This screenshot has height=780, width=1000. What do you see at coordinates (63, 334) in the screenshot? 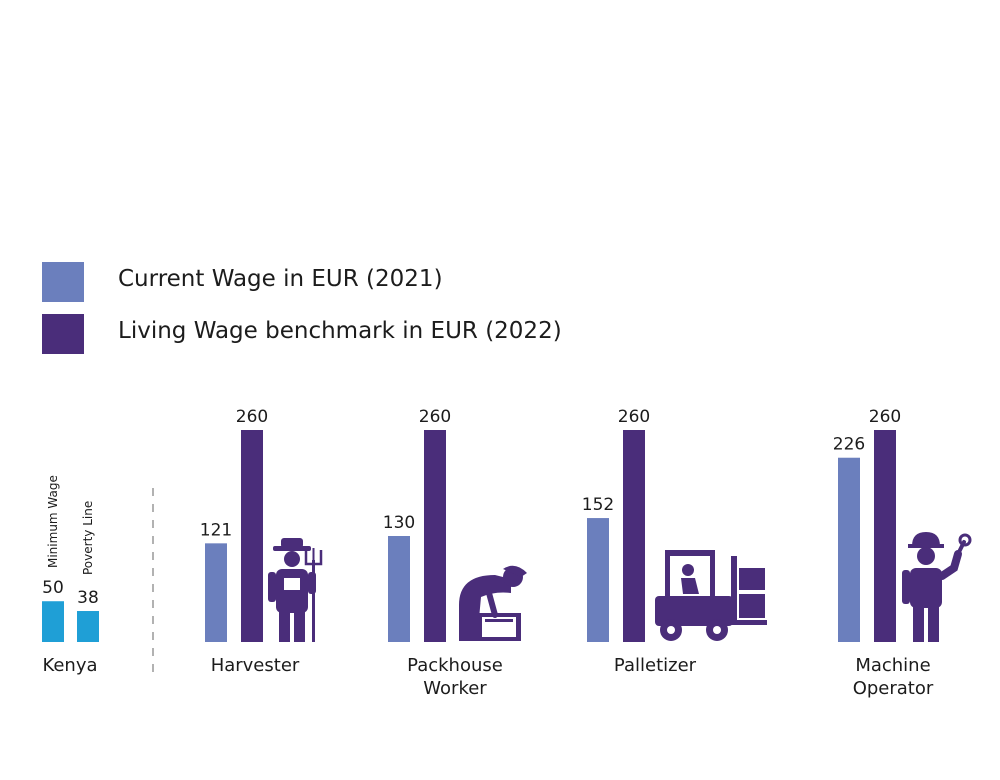
I see `legend-swatch-living` at bounding box center [63, 334].